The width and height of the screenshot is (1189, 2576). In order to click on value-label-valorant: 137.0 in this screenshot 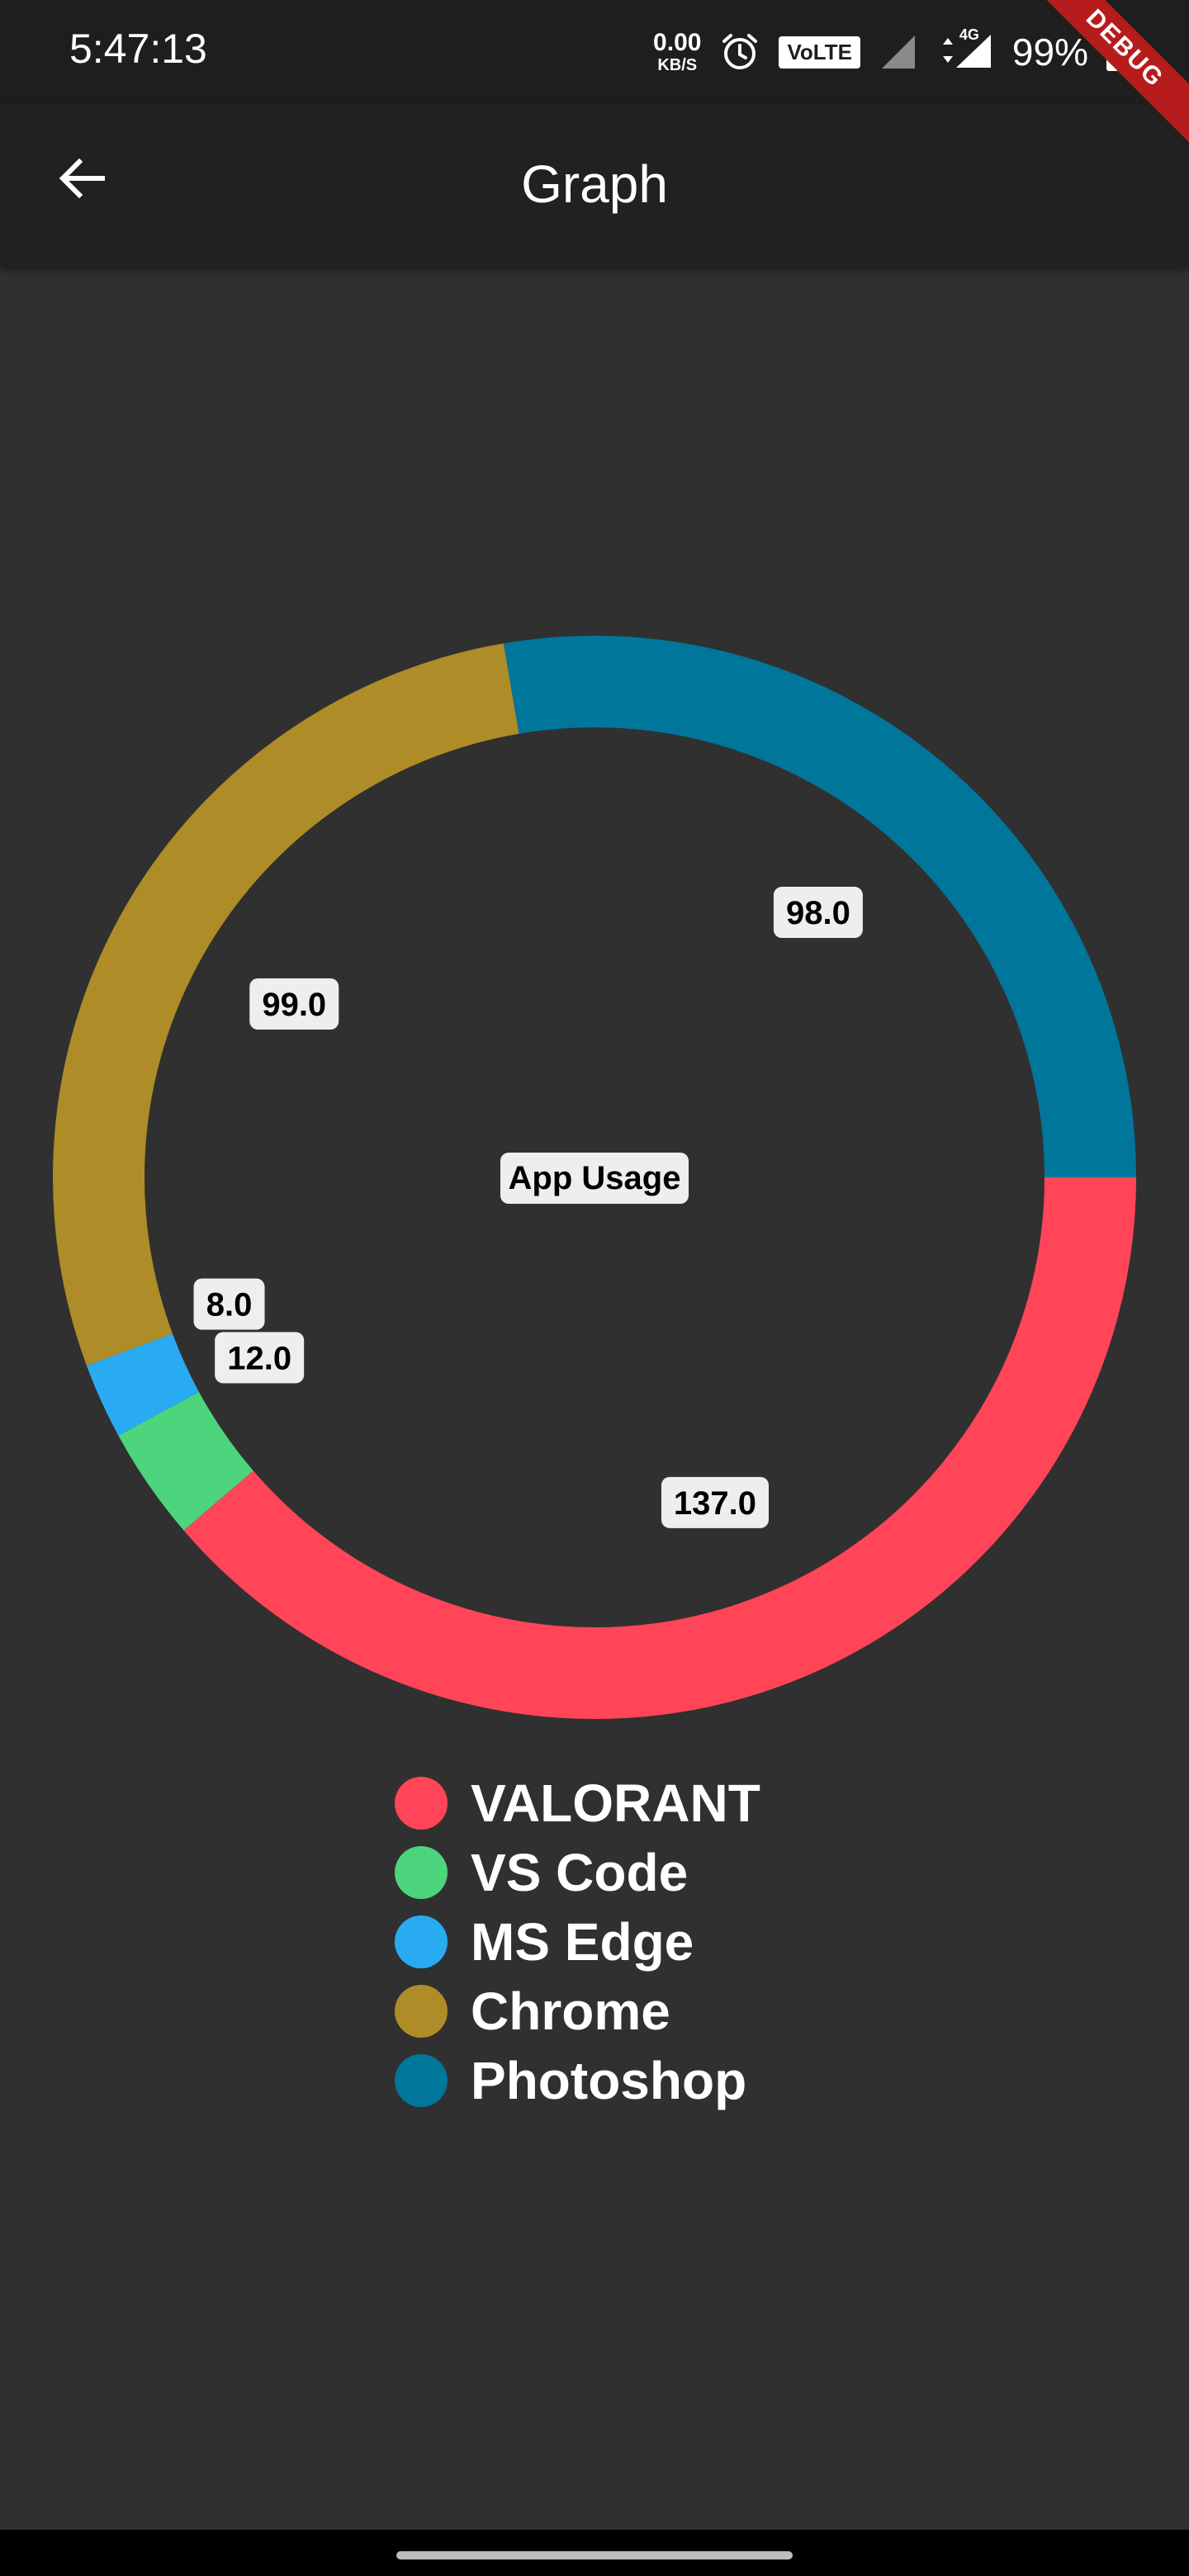, I will do `click(715, 1502)`.